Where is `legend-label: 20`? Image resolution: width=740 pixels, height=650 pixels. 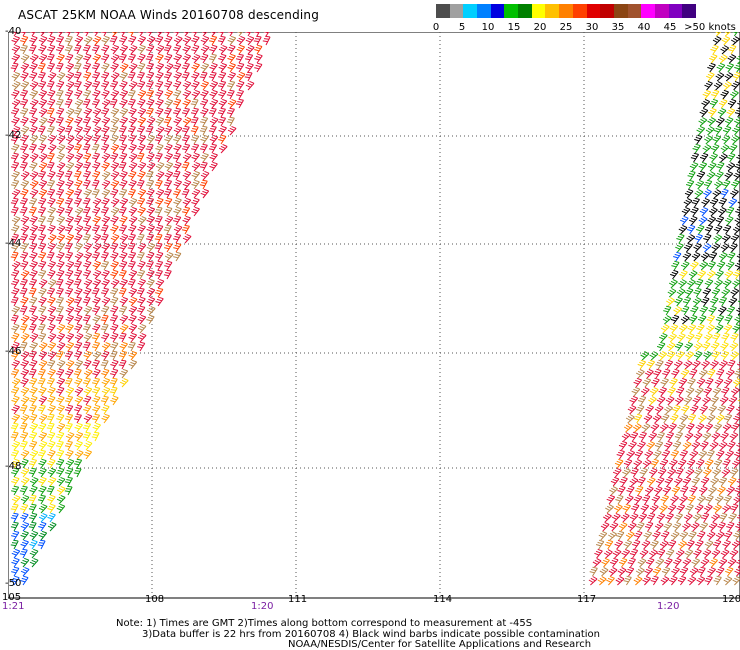
legend-label: 20 is located at coordinates (540, 27).